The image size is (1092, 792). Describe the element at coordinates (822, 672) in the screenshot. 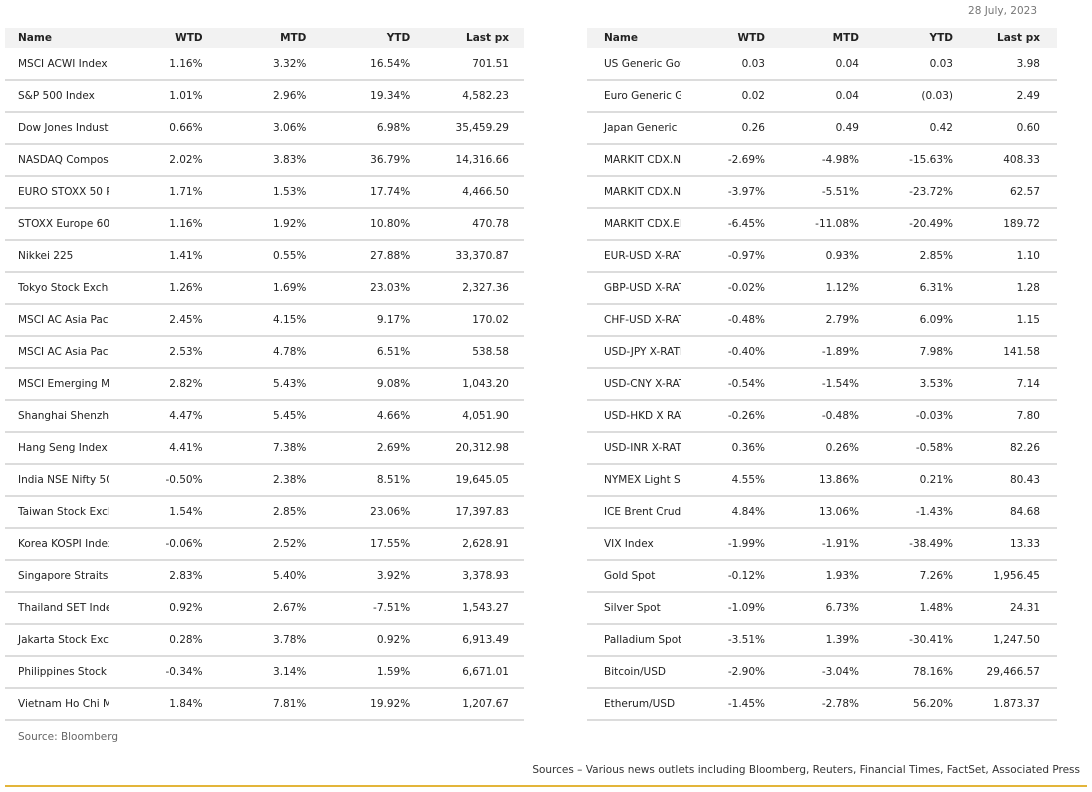

I see `table-row: Bitcoin/USD -2.90% -3.04% 78.16% 29,466.57` at that location.